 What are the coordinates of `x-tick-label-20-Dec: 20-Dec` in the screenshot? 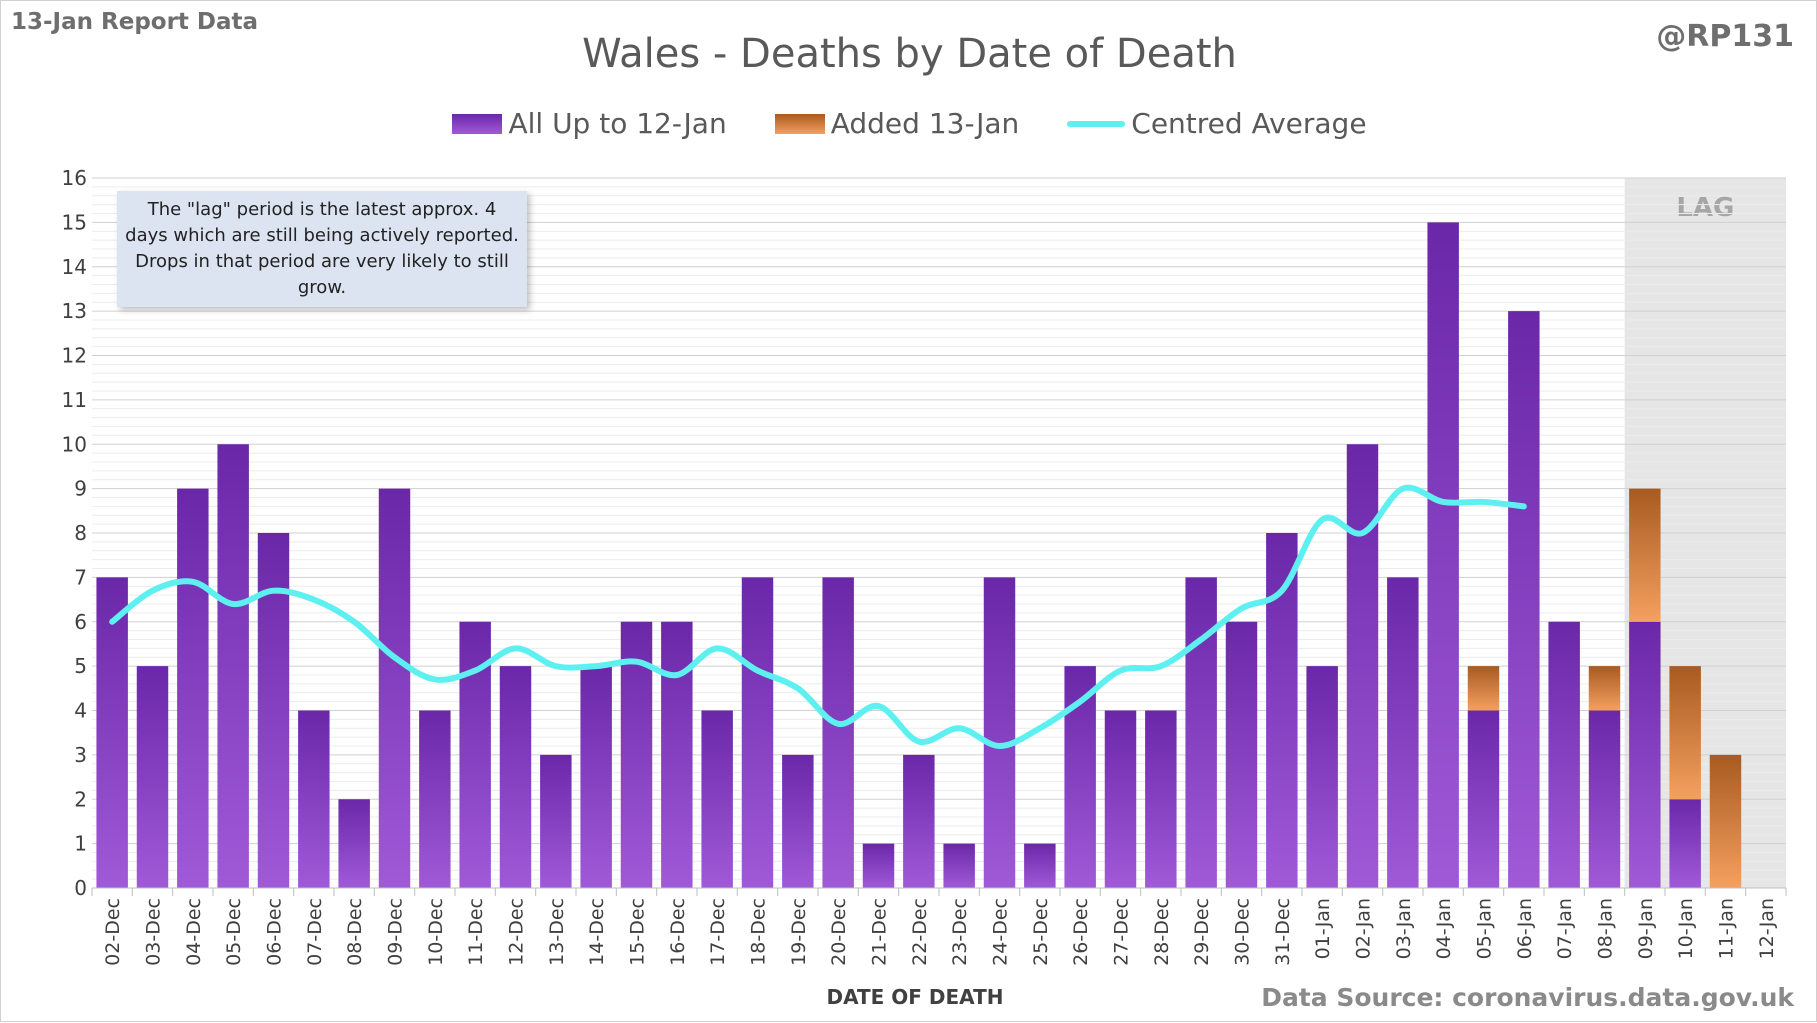 It's located at (839, 932).